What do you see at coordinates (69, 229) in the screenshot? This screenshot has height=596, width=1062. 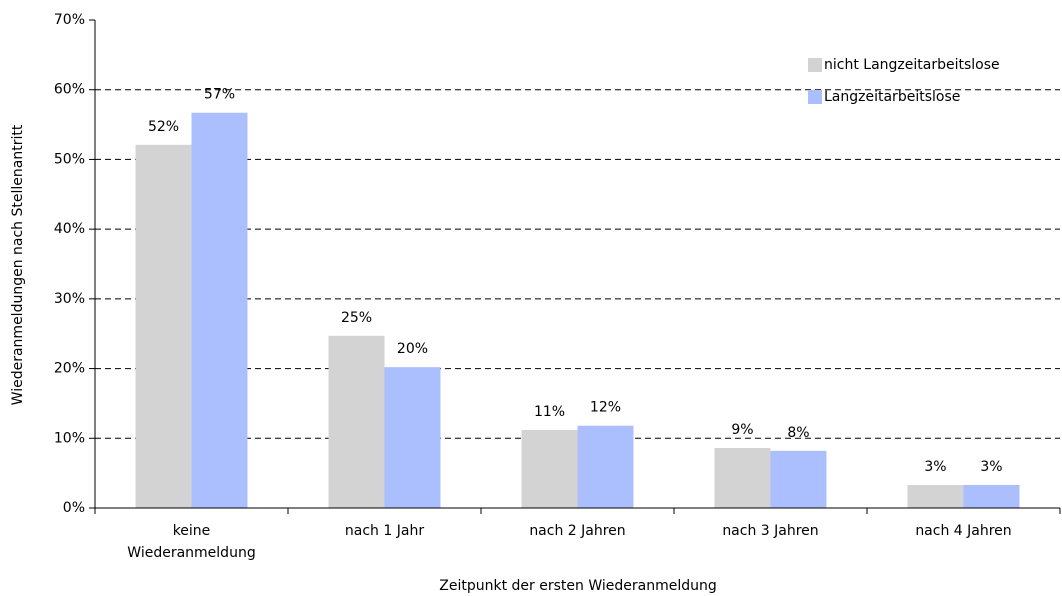 I see `y-tick-label: 40%` at bounding box center [69, 229].